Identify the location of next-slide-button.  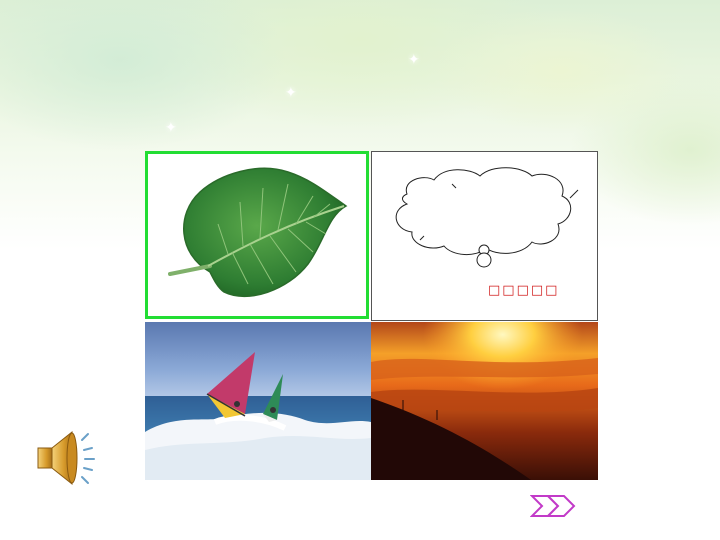
(553, 506).